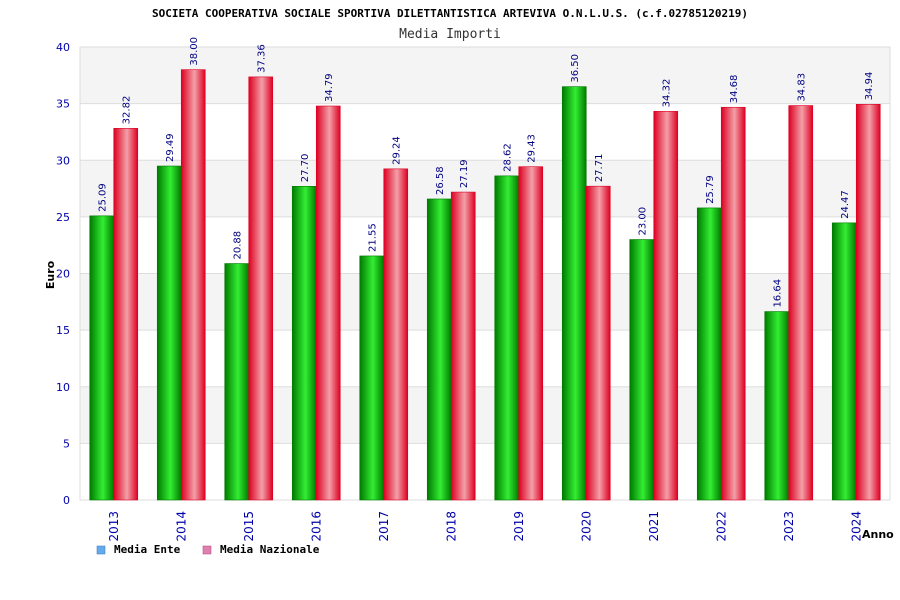 Image resolution: width=900 pixels, height=600 pixels. Describe the element at coordinates (450, 34) in the screenshot. I see `chart-subtitle: Media Importi` at that location.